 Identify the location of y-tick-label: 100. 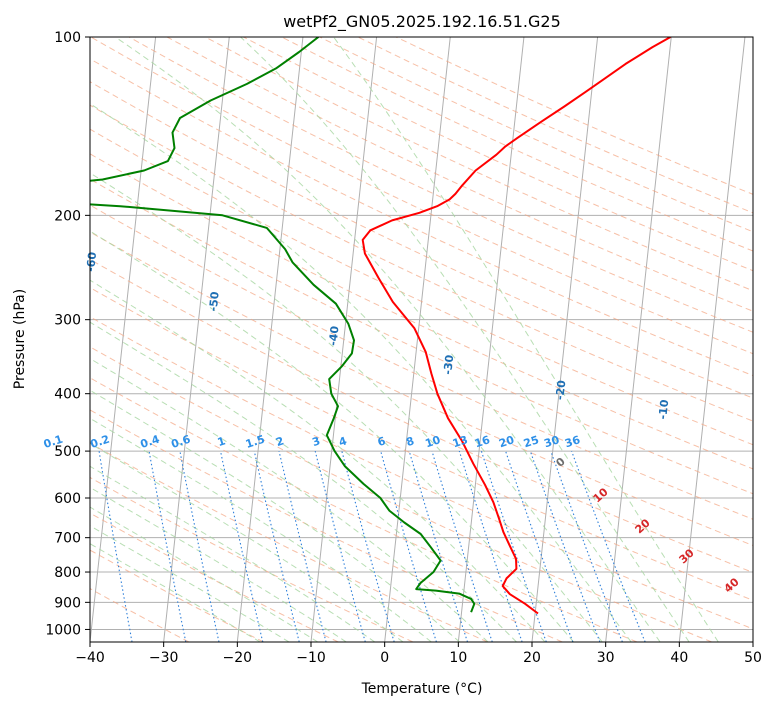
(67, 38).